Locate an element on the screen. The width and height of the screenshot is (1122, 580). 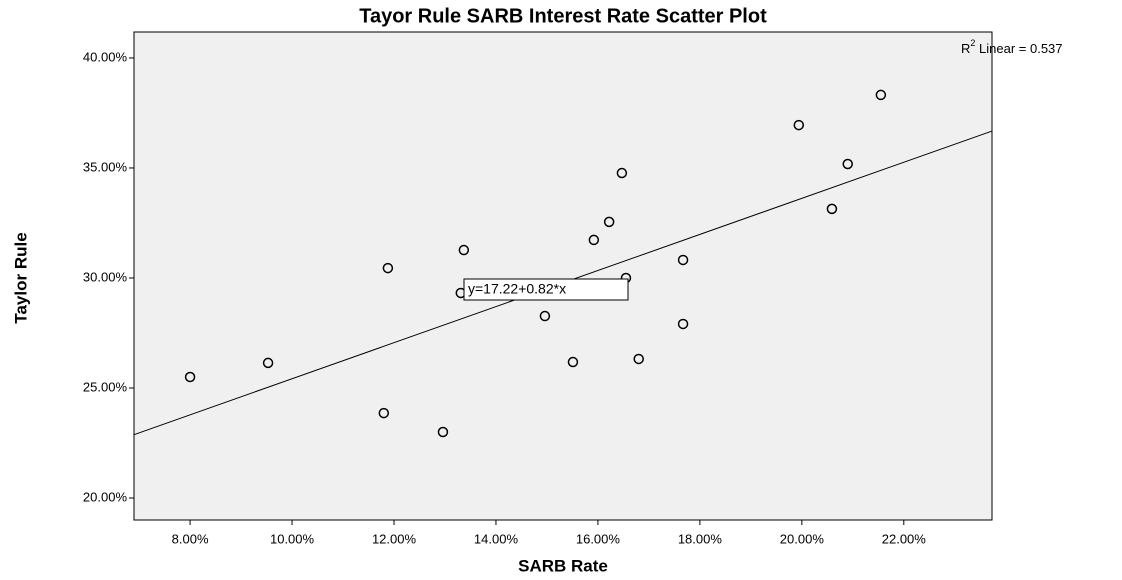
x-tick-label: 16.00% is located at coordinates (598, 538).